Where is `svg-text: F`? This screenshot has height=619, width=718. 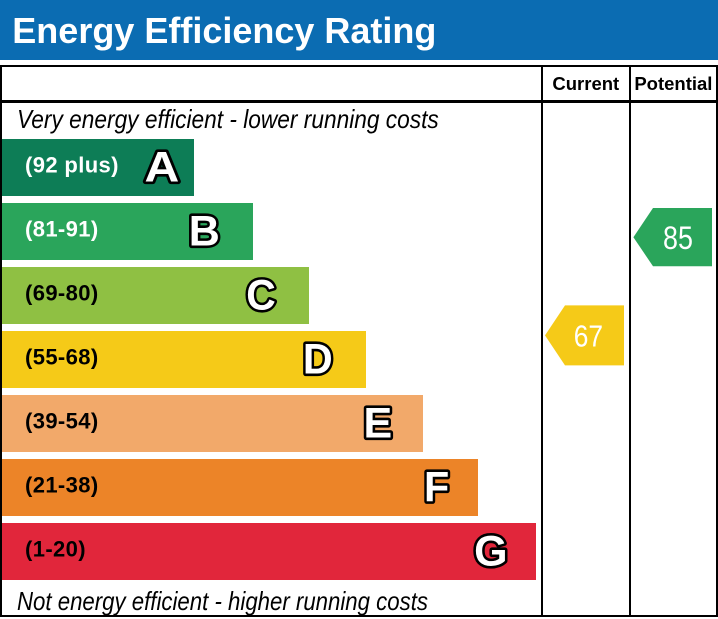
svg-text: F is located at coordinates (436, 487).